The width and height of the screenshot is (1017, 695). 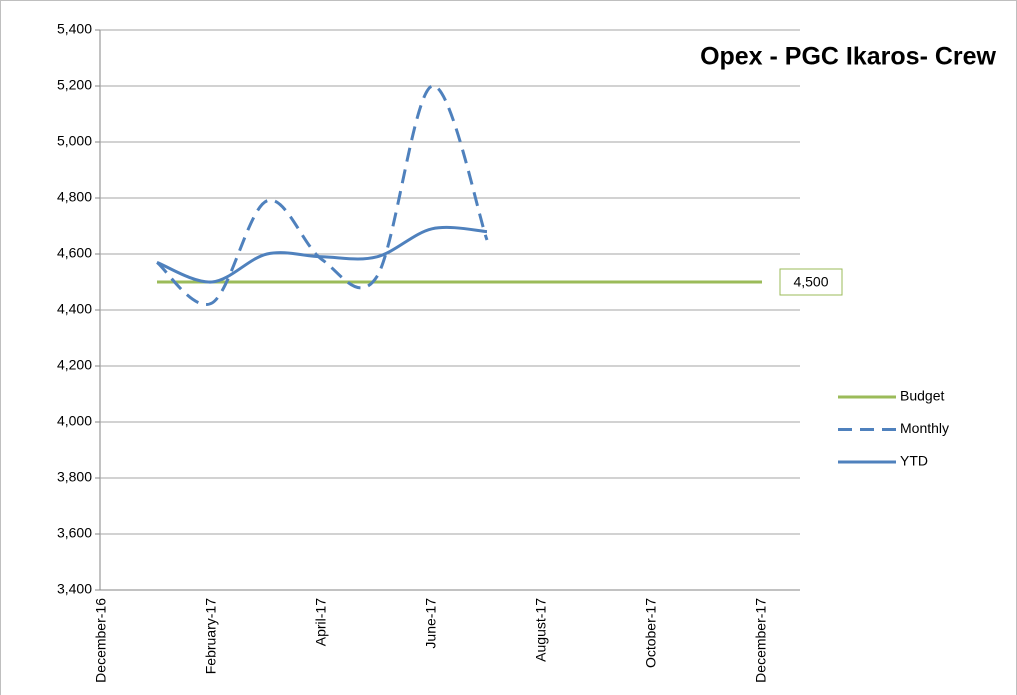 What do you see at coordinates (101, 640) in the screenshot?
I see `x-tick-label: December-16` at bounding box center [101, 640].